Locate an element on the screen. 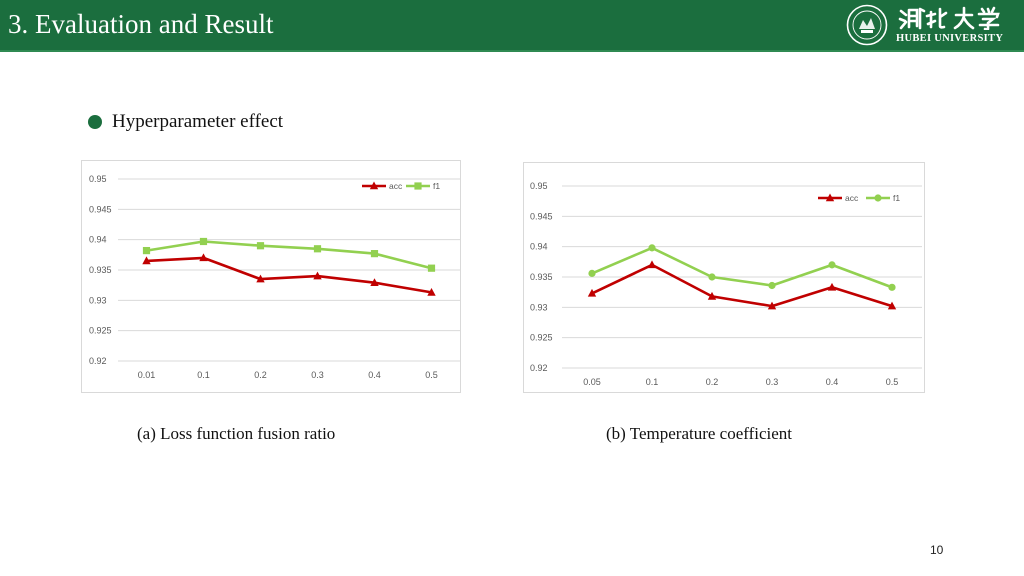  bullet-dot-icon is located at coordinates (95, 122).